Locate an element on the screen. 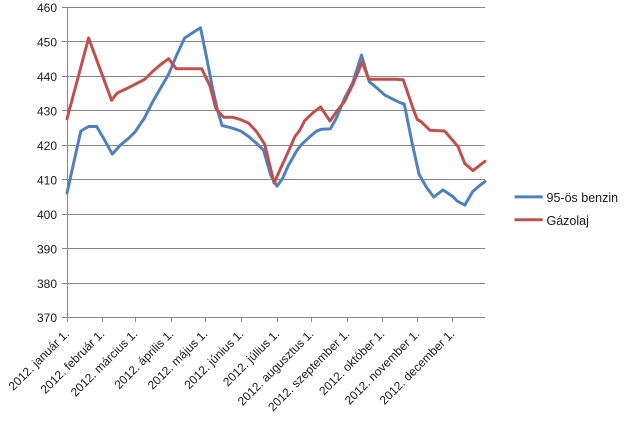  svg-text: 450 is located at coordinates (47, 43).